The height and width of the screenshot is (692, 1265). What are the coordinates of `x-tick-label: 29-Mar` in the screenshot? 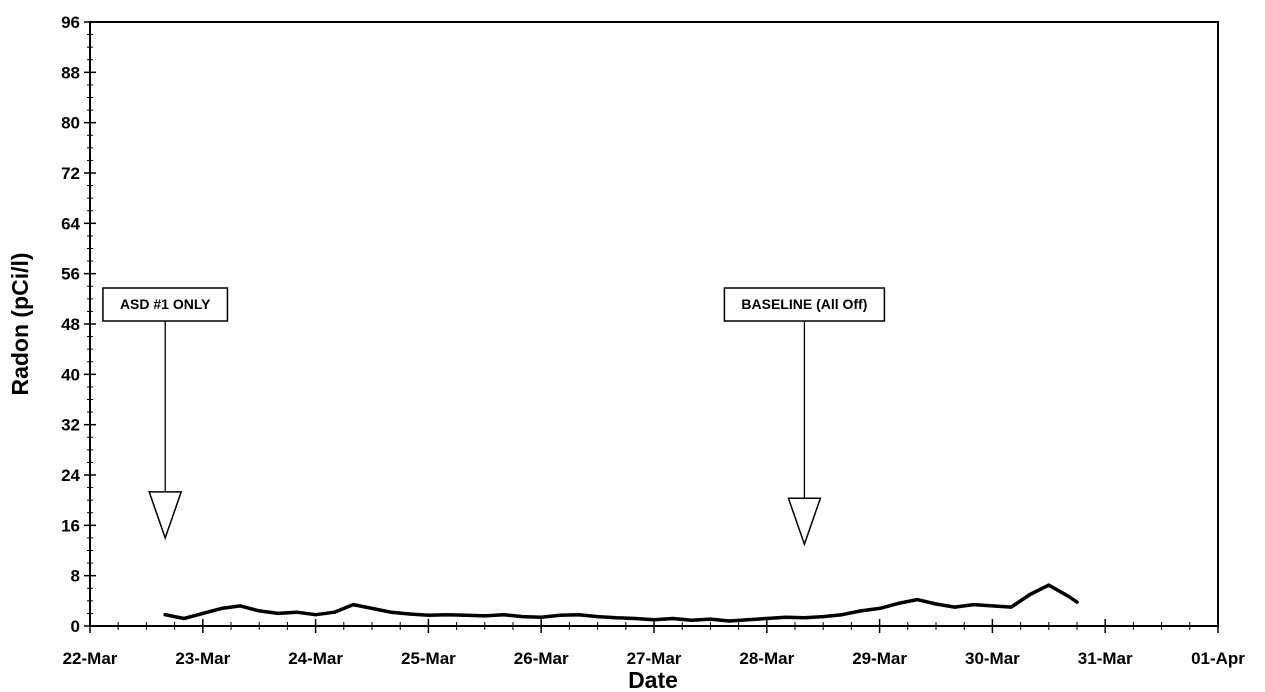 It's located at (879, 658).